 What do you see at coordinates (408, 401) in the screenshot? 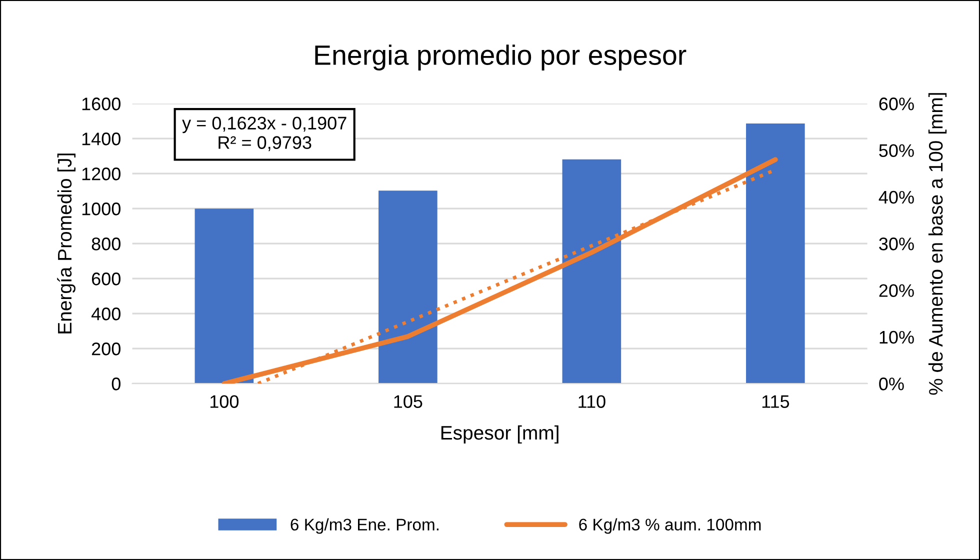
I see `x-tick-label: 105` at bounding box center [408, 401].